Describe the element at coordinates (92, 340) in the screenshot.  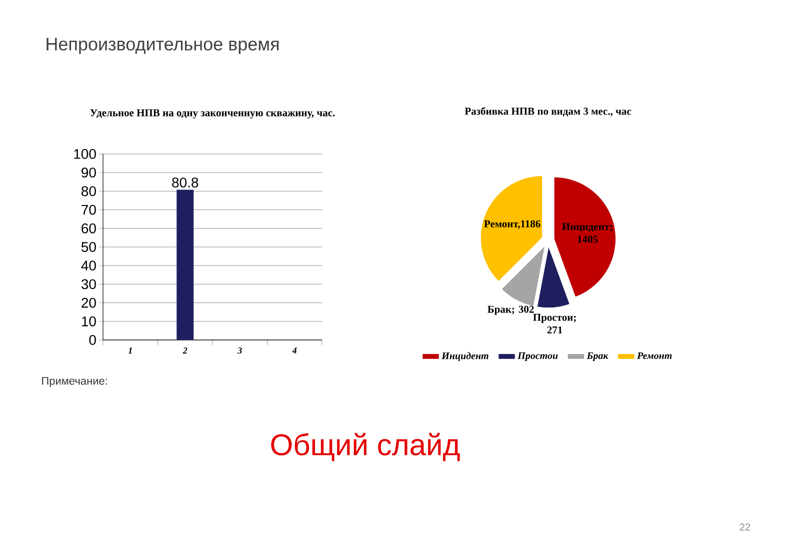
I see `y-tick-label: 0` at that location.